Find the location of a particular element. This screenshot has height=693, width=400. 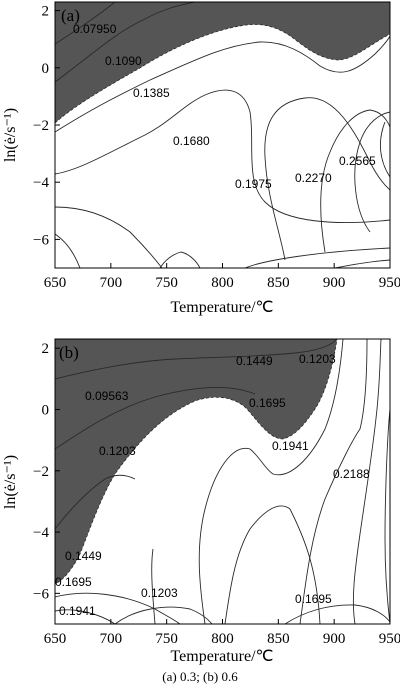

contour-label: 0.1385 is located at coordinates (151, 93).